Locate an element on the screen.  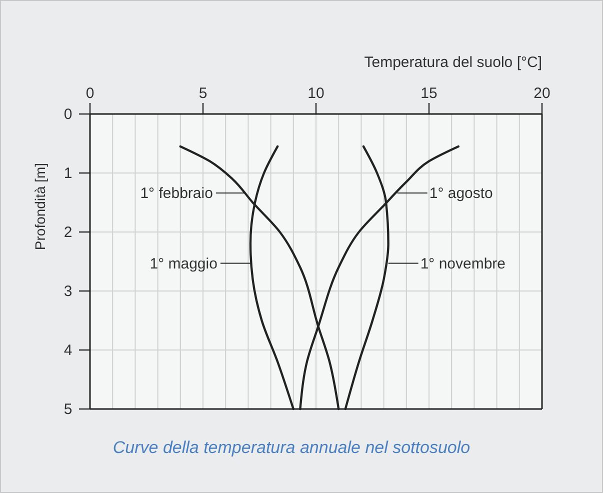
annotation: 1° maggio is located at coordinates (184, 263).